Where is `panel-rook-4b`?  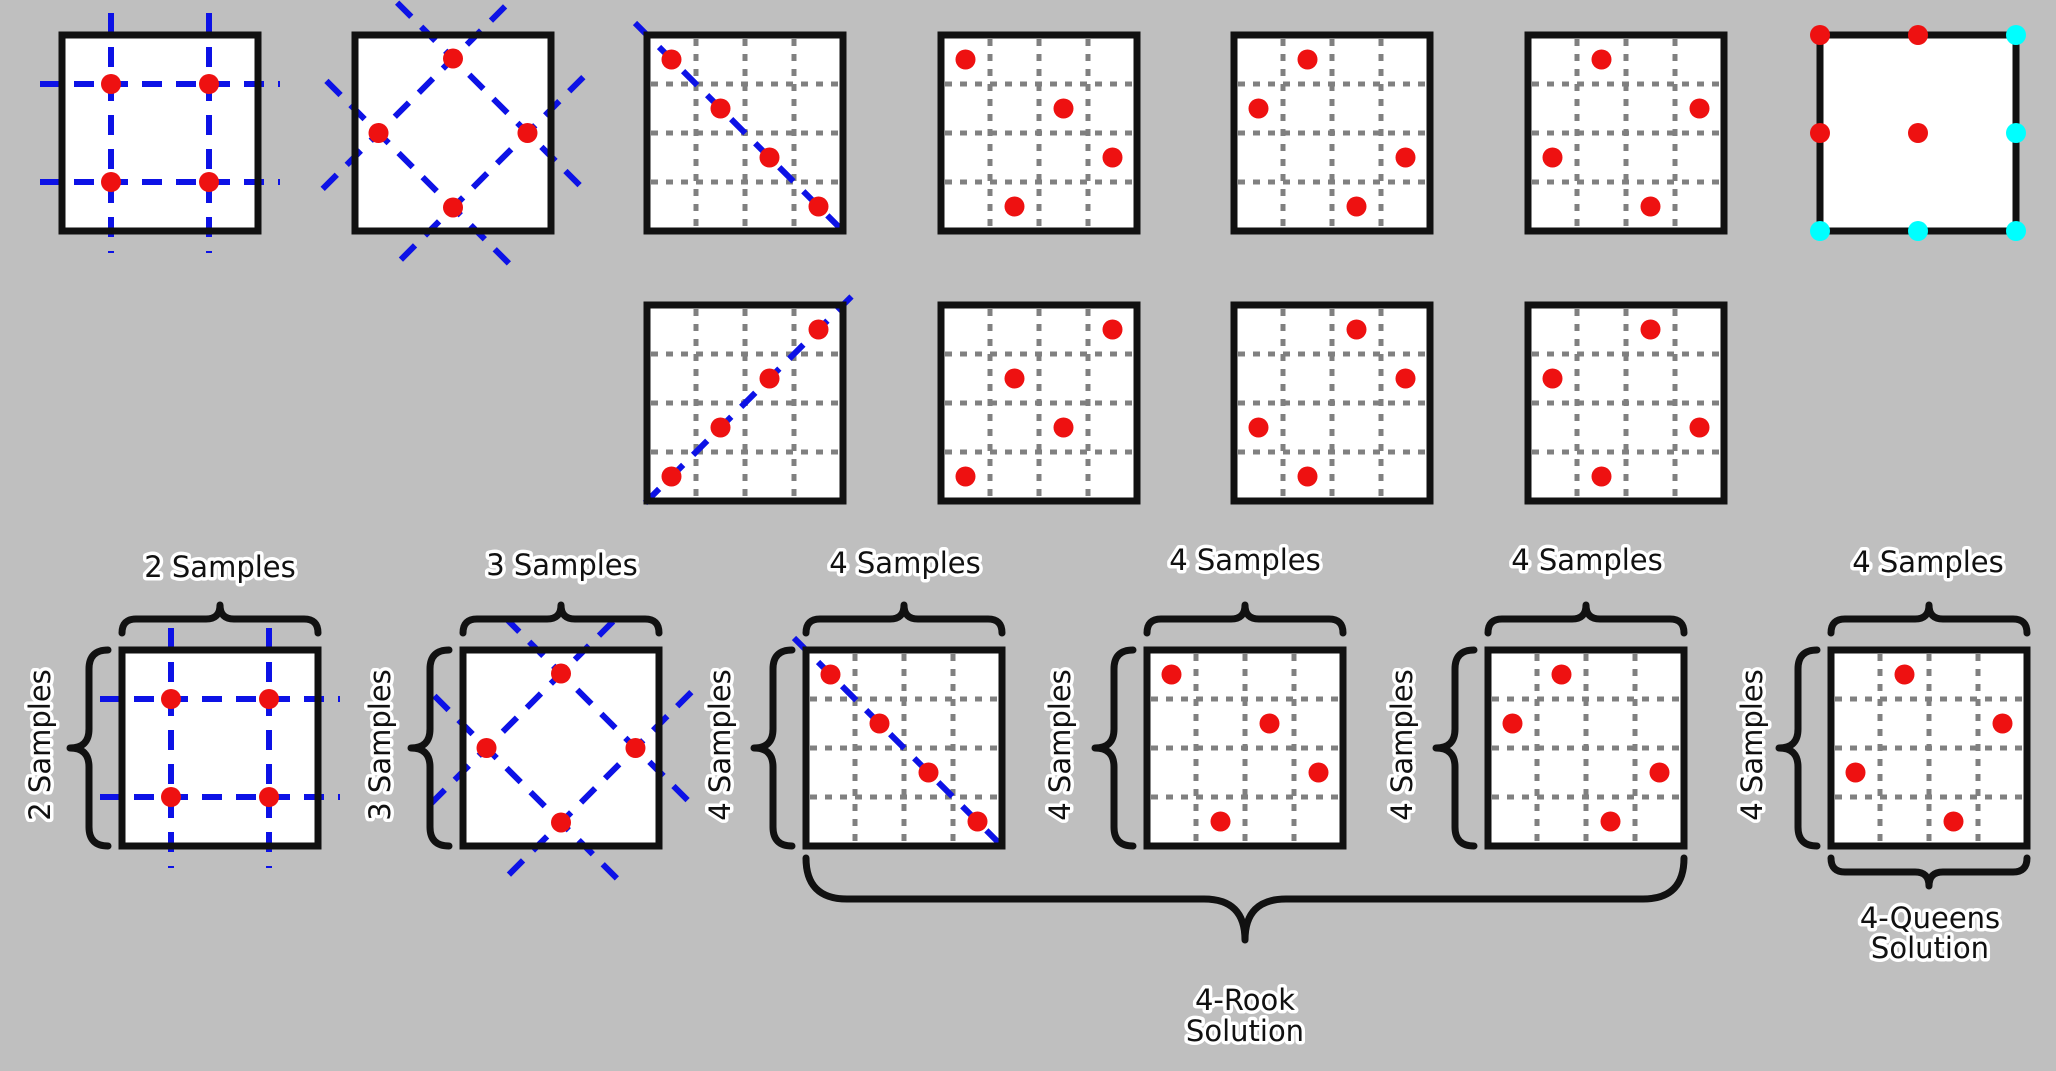
panel-rook-4b is located at coordinates (1332, 133).